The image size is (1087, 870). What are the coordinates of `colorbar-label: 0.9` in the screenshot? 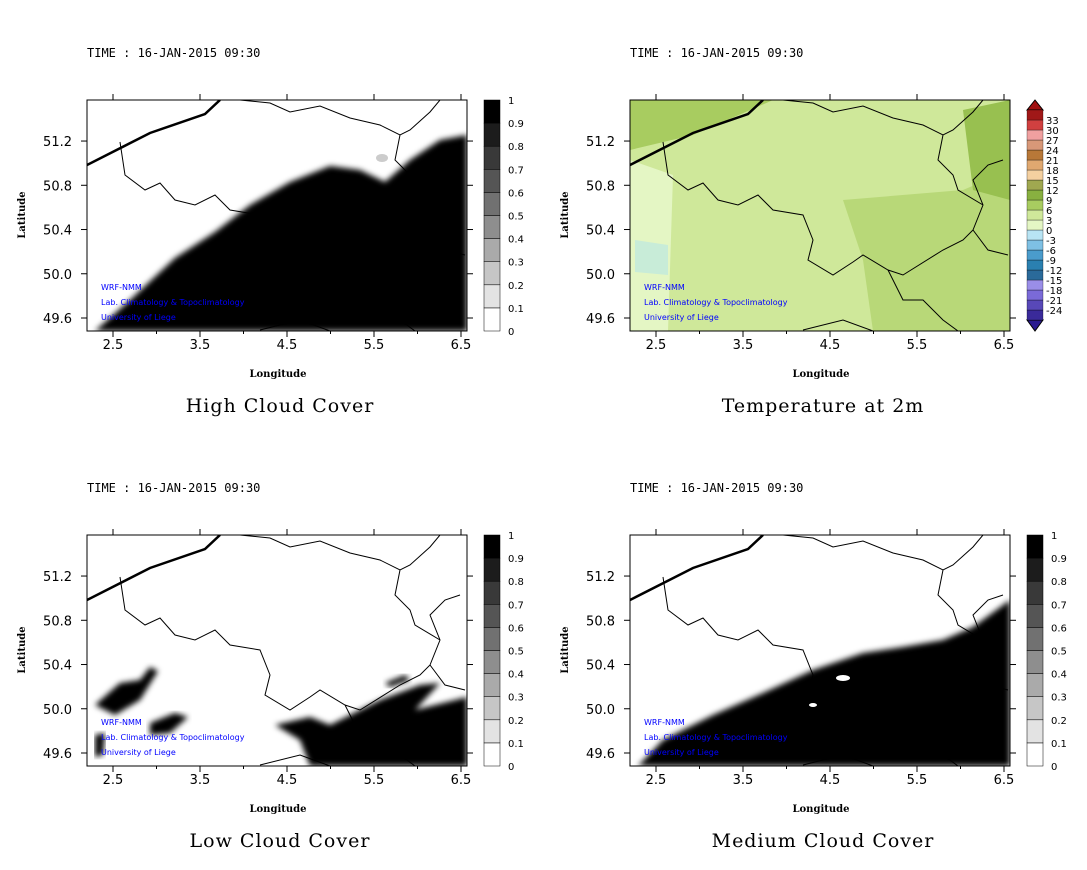 It's located at (1059, 559).